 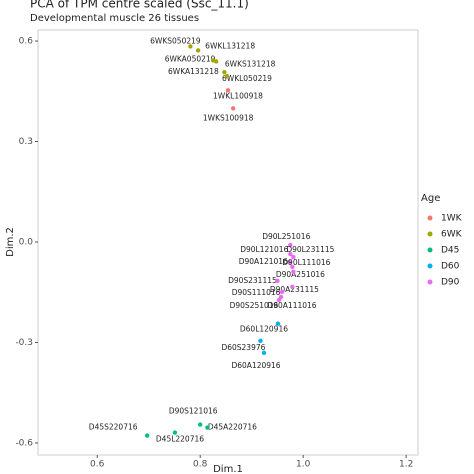 I want to click on legend-label: D45, so click(x=450, y=251).